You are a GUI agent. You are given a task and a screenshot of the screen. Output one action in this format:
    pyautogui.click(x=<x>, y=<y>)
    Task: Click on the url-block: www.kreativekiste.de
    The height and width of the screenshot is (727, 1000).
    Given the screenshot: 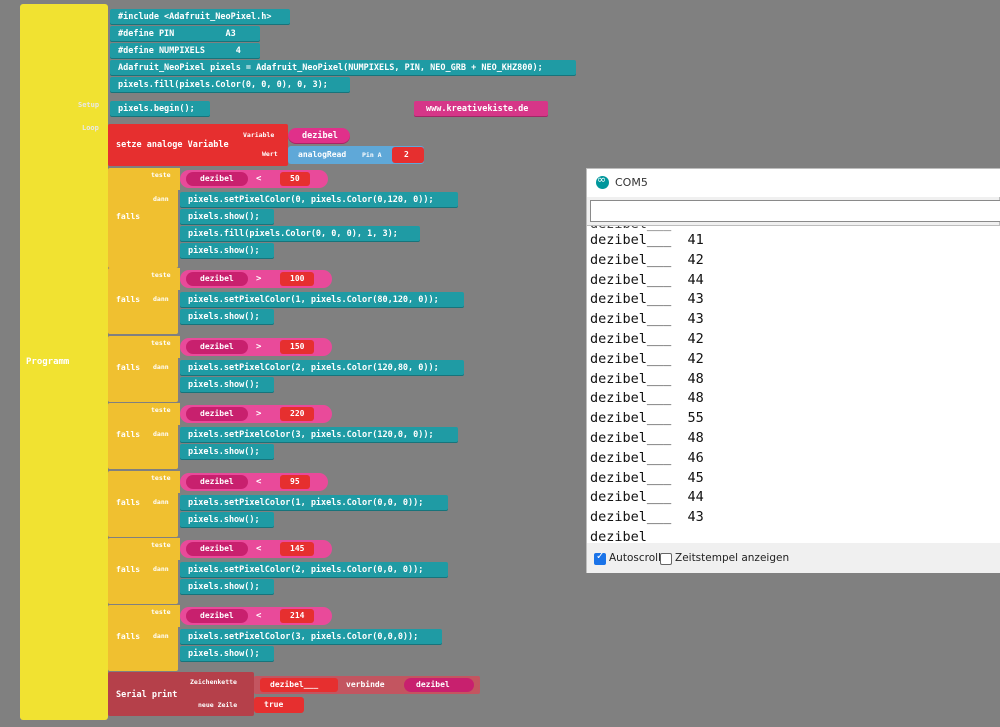 What is the action you would take?
    pyautogui.click(x=481, y=109)
    